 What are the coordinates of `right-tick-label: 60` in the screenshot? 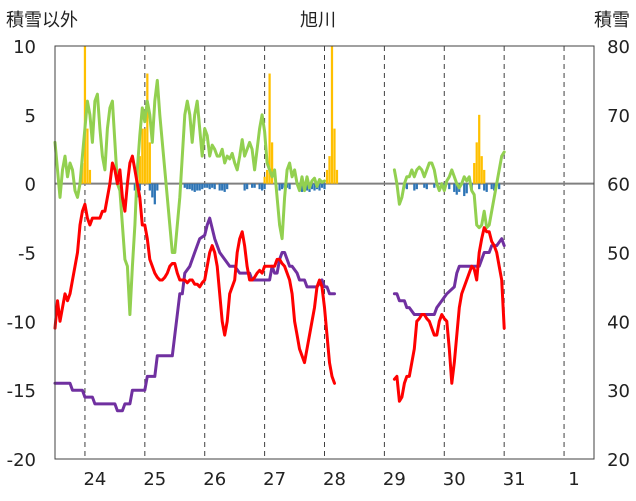 It's located at (618, 185).